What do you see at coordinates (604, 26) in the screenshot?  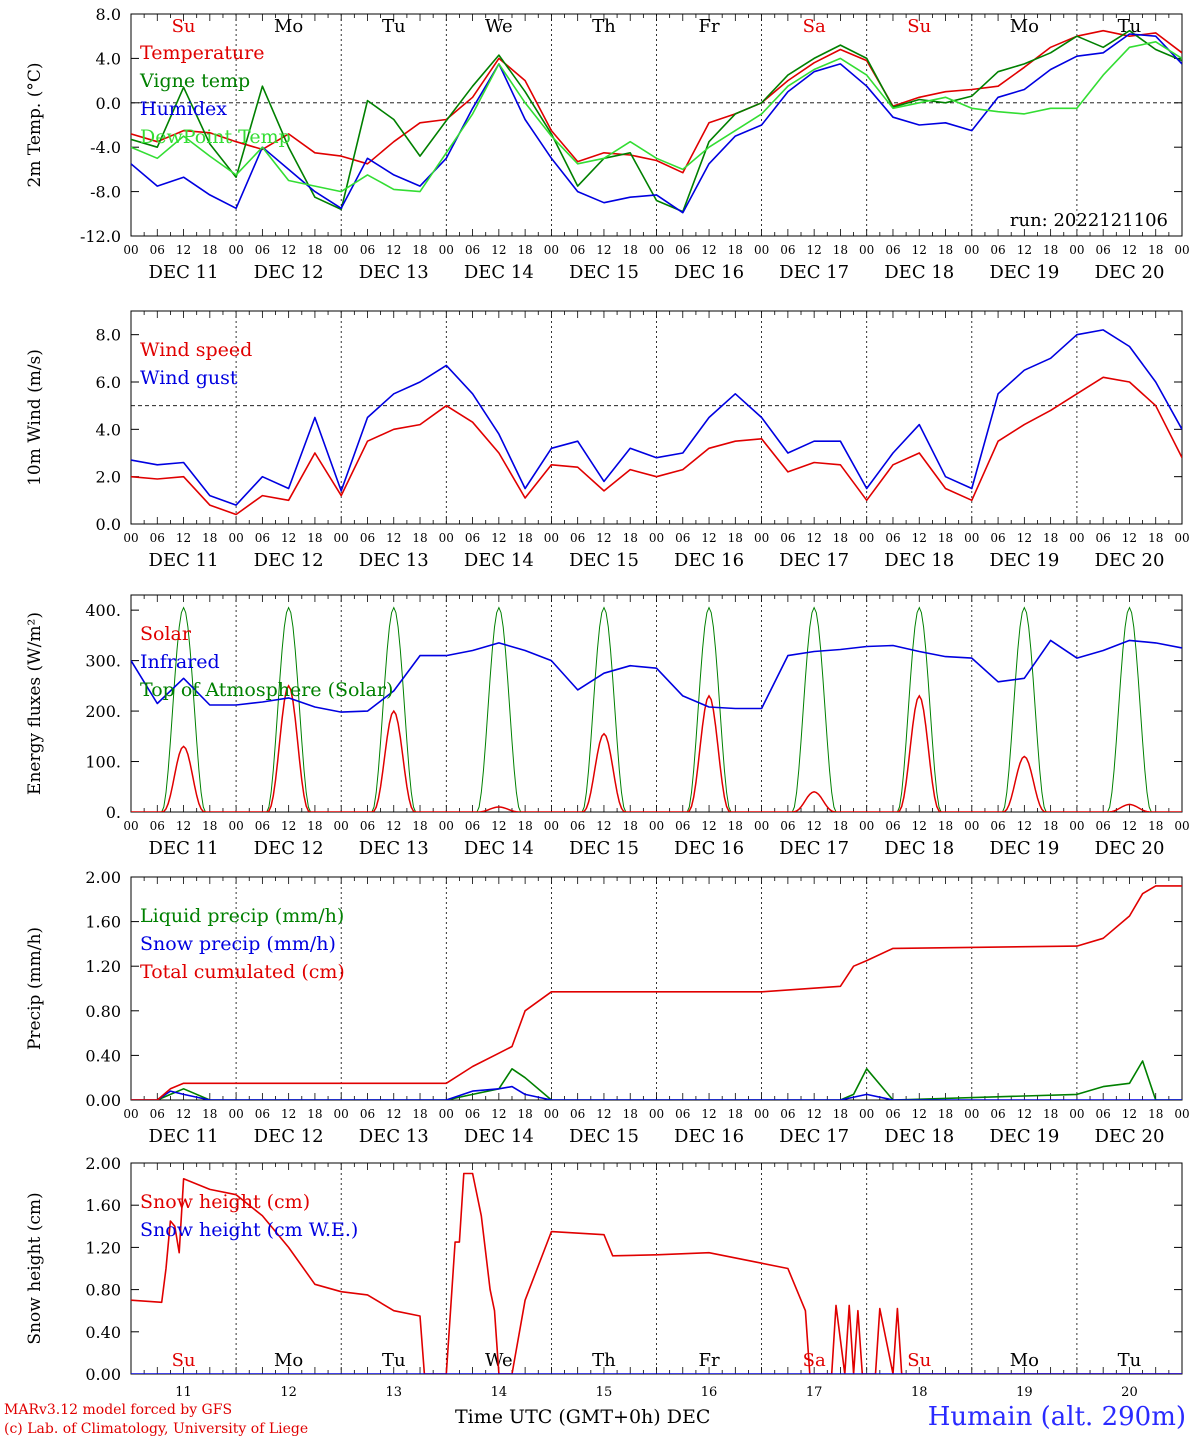 I see `weekday-label: Th` at bounding box center [604, 26].